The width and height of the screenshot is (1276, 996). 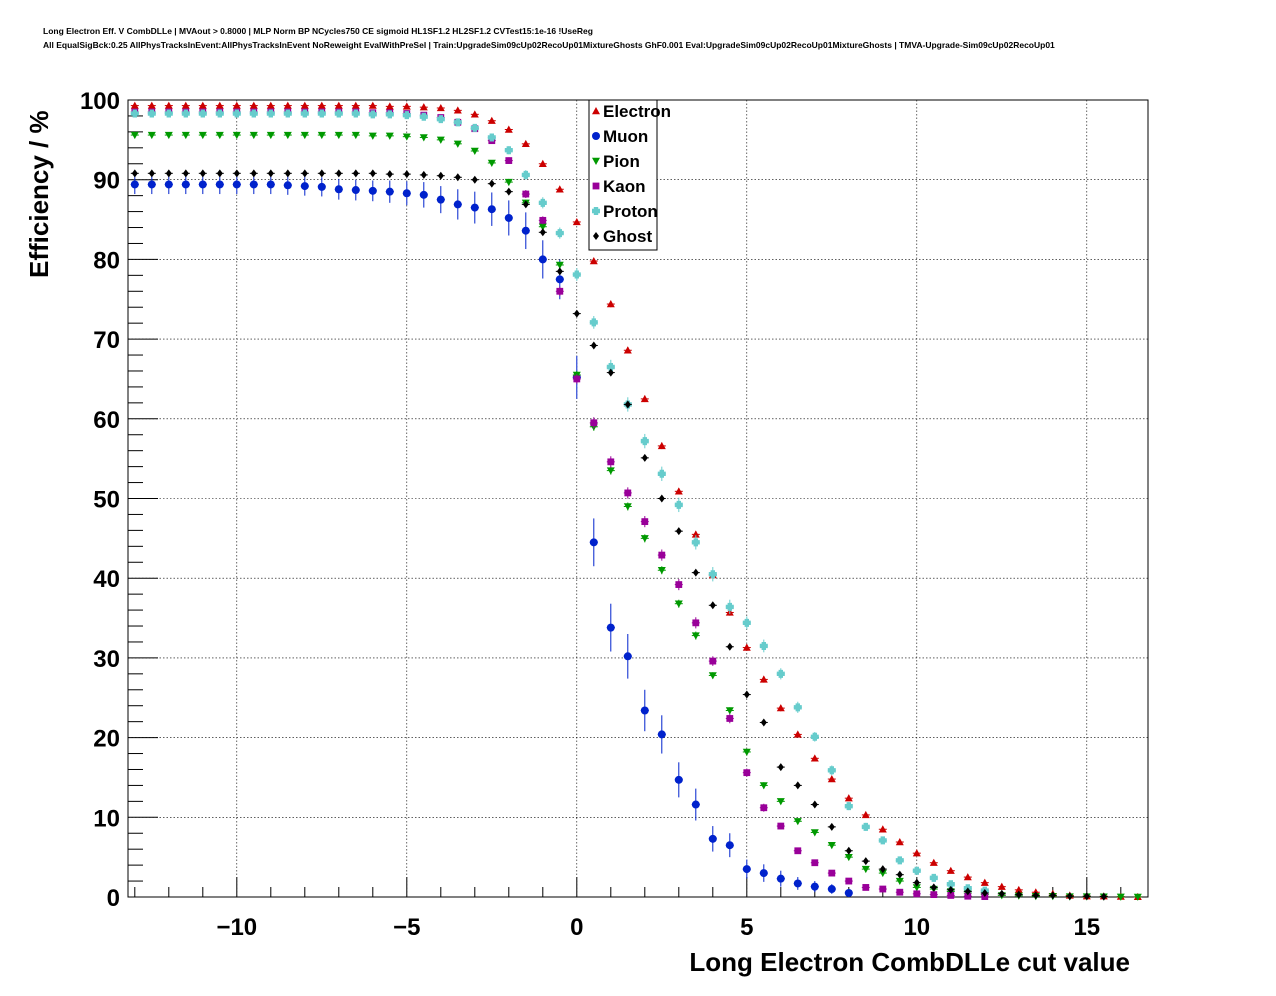 I want to click on legend-label-proton: Proton, so click(x=630, y=211).